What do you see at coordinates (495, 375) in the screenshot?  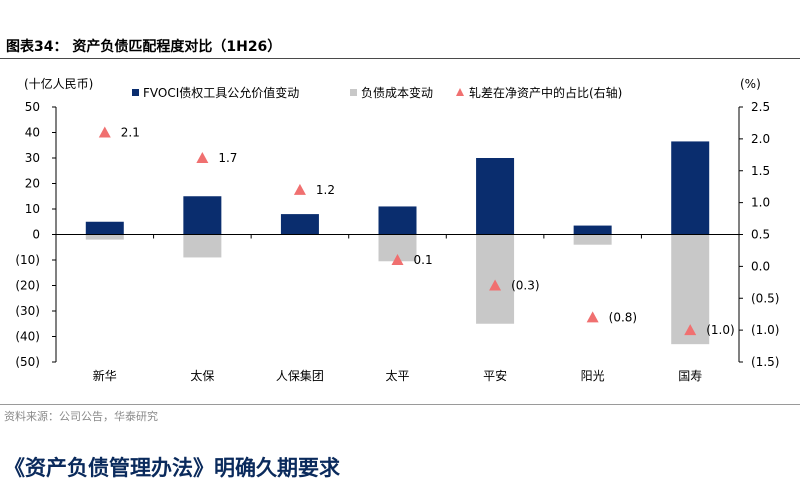 I see `x-tick-label: 平安` at bounding box center [495, 375].